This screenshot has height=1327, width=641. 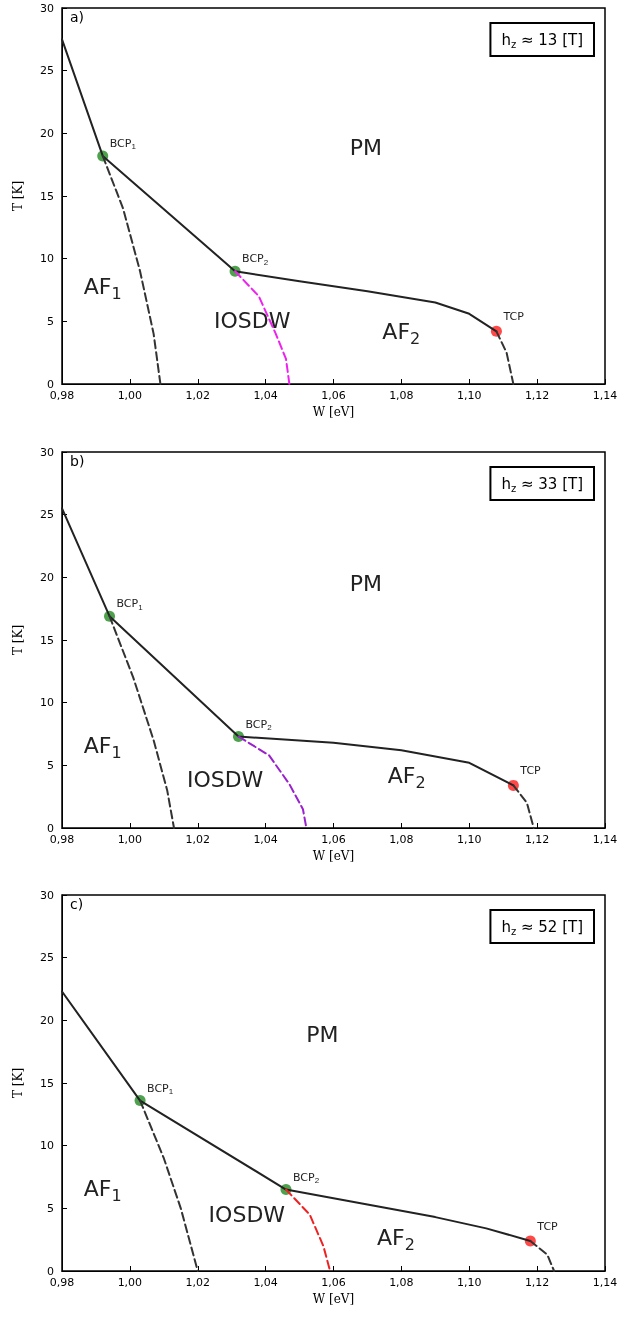 I want to click on chart-title: c), so click(x=77, y=904).